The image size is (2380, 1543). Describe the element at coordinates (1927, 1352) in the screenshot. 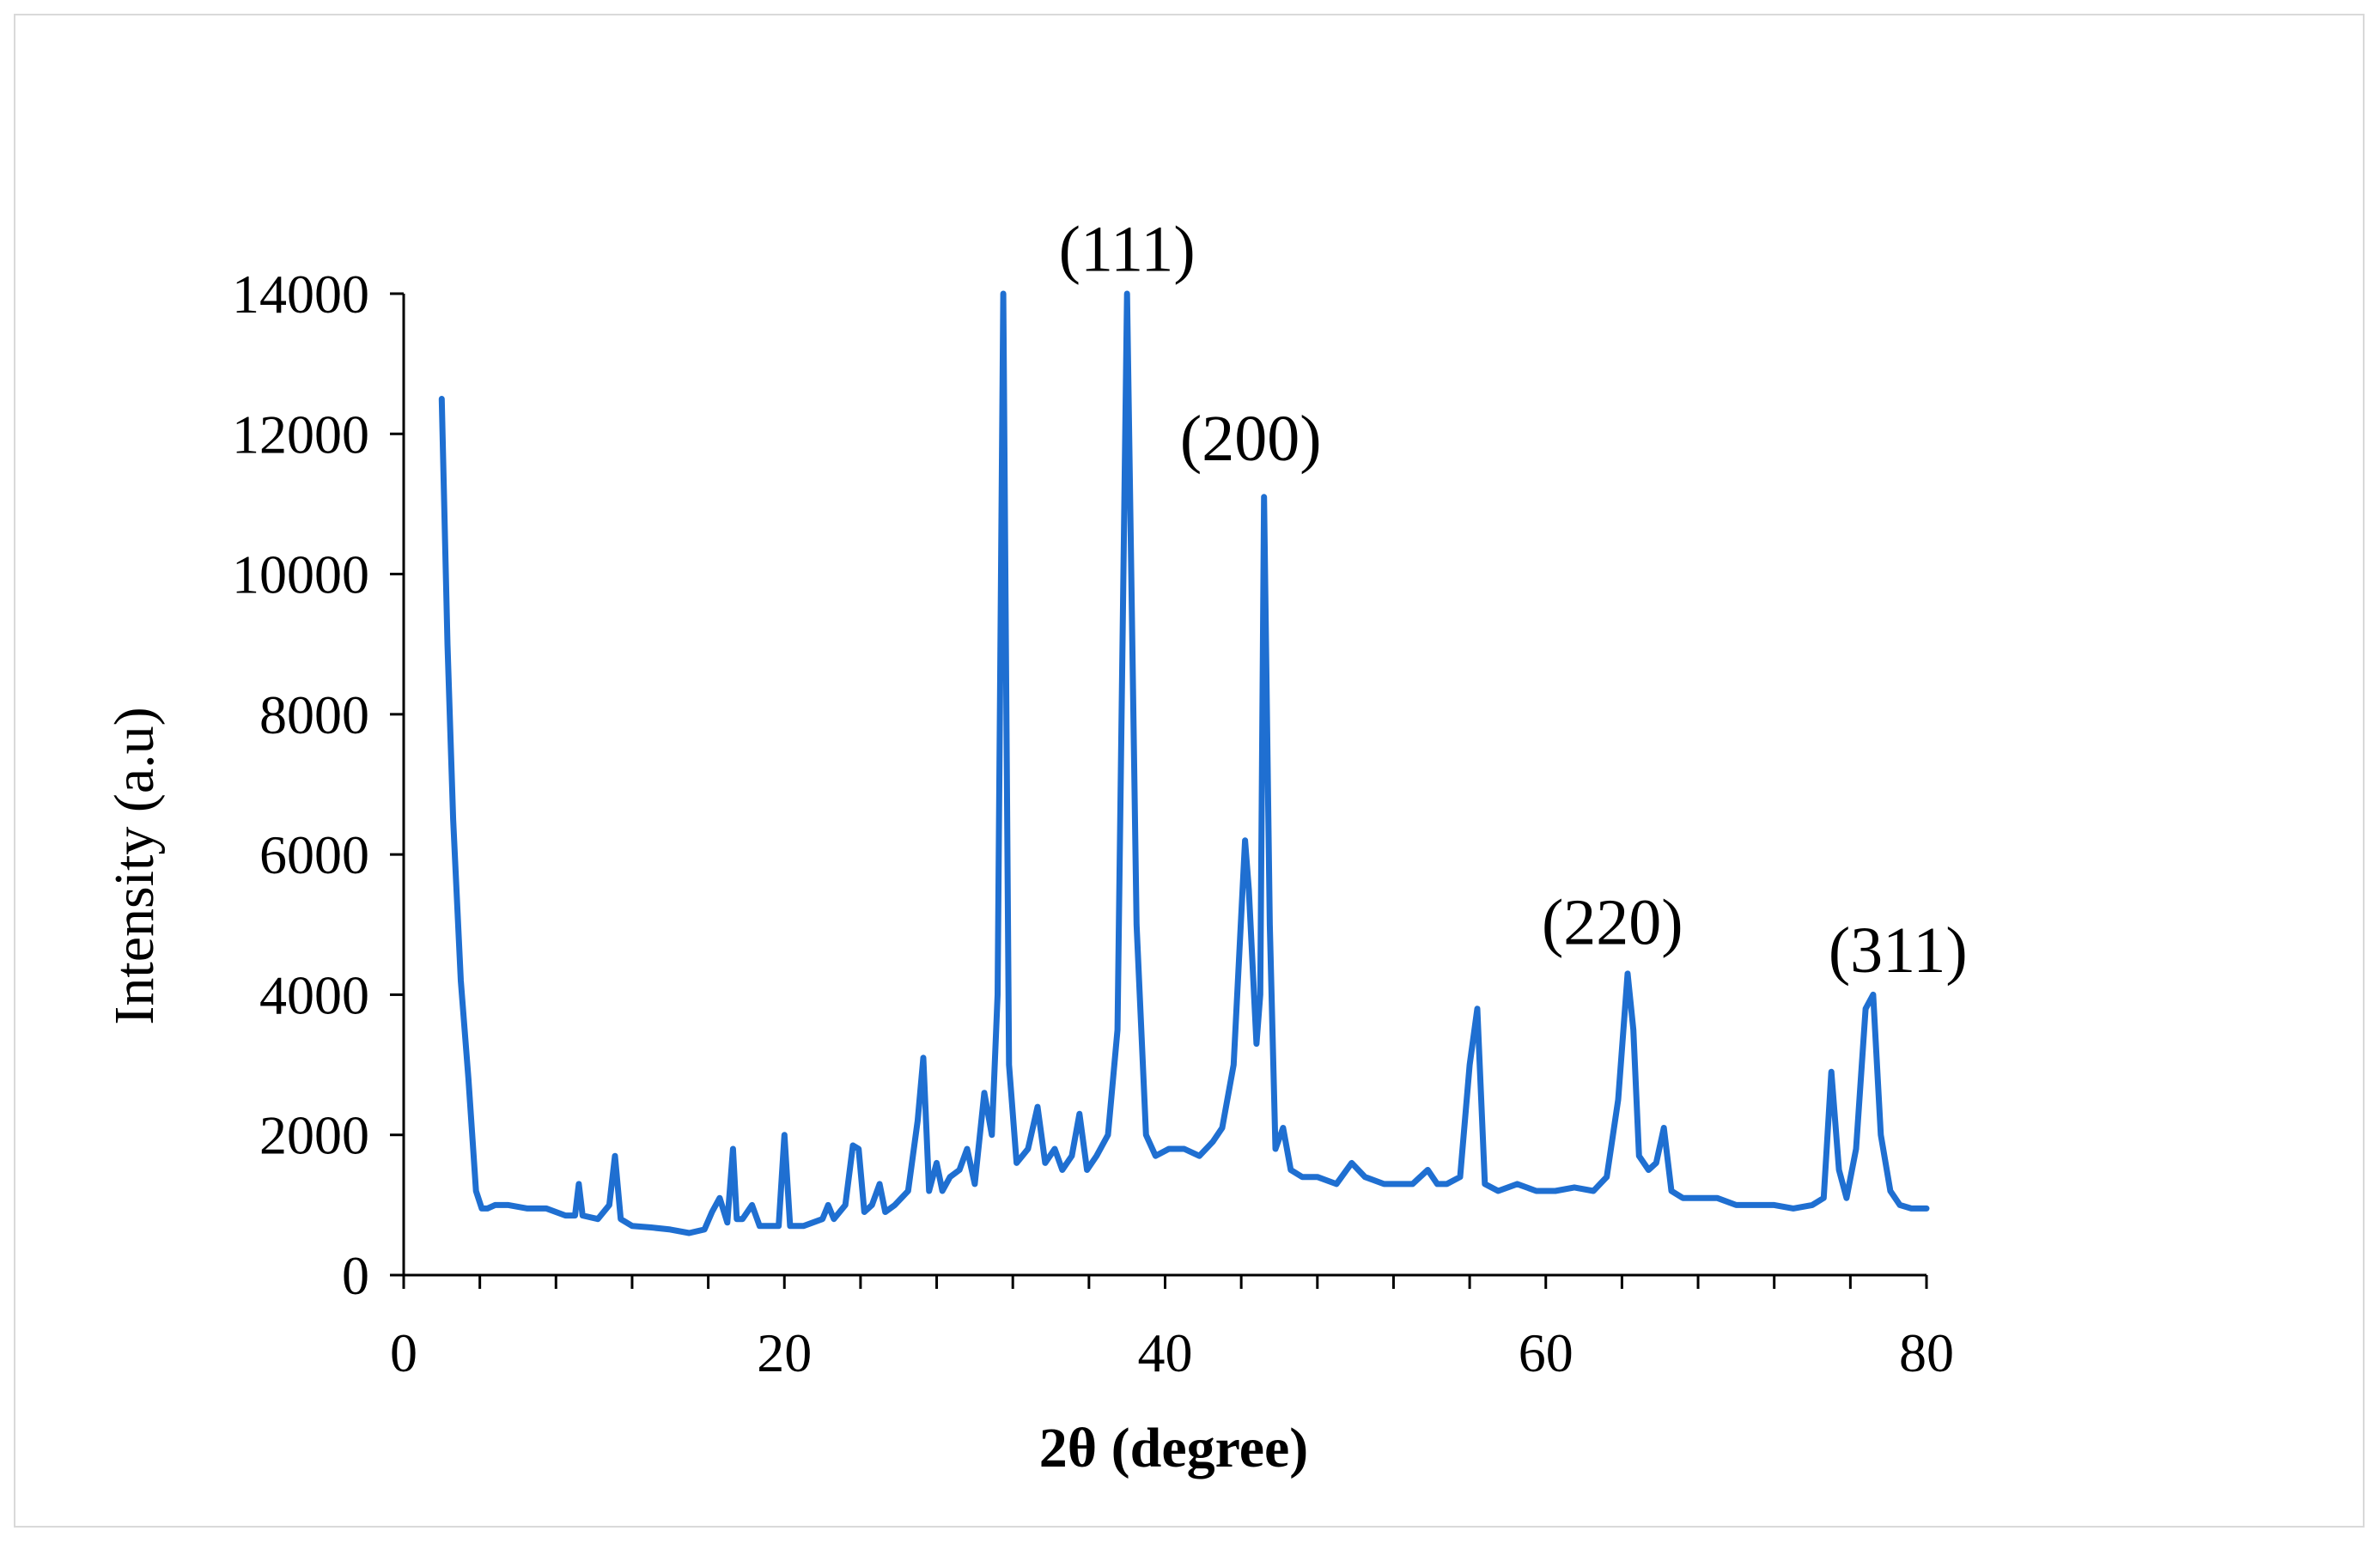

I see `x-tick-label: 80` at that location.